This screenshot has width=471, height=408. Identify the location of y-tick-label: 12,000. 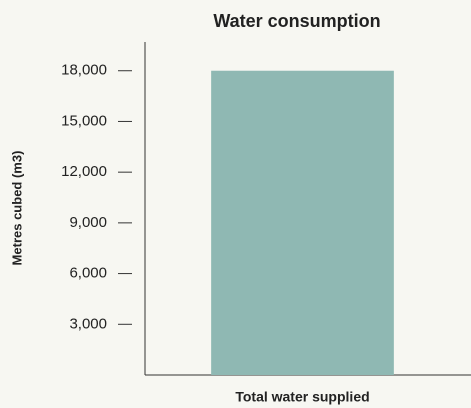
(84, 171).